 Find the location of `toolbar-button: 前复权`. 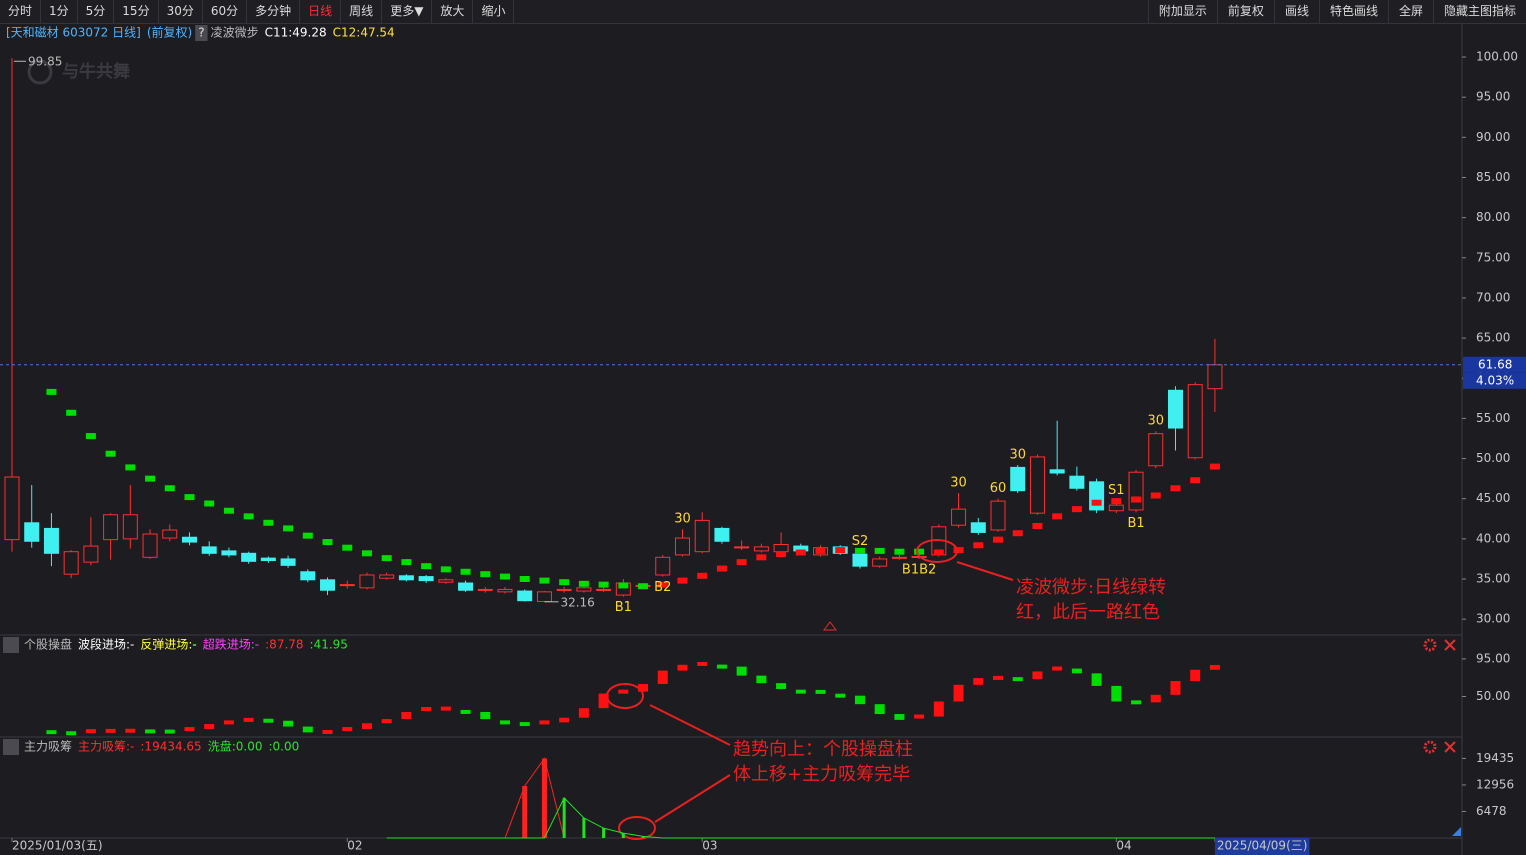

toolbar-button: 前复权 is located at coordinates (1245, 11).